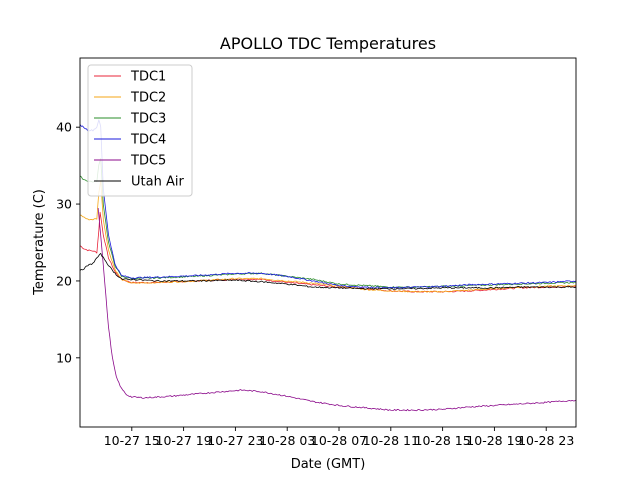 The width and height of the screenshot is (640, 480). I want to click on x-tick-label: 10-28 15, so click(443, 440).